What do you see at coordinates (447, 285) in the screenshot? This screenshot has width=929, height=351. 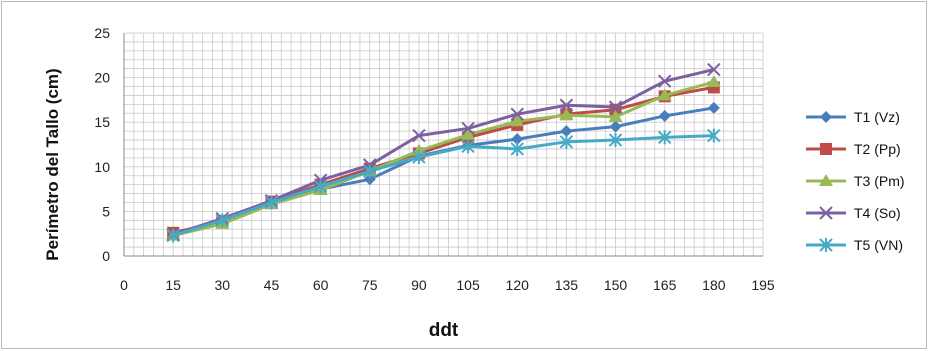 I see `x-tick-labels: 0 15 30 45 60 75 90 105 120 135 150 165 180 195` at bounding box center [447, 285].